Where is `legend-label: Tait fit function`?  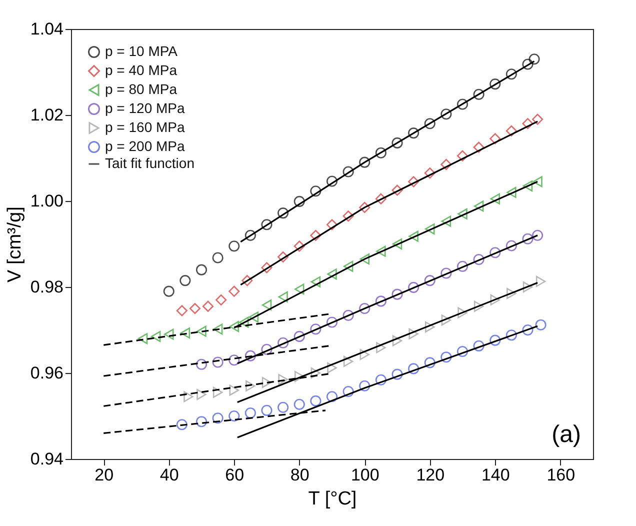
legend-label: Tait fit function is located at coordinates (149, 163).